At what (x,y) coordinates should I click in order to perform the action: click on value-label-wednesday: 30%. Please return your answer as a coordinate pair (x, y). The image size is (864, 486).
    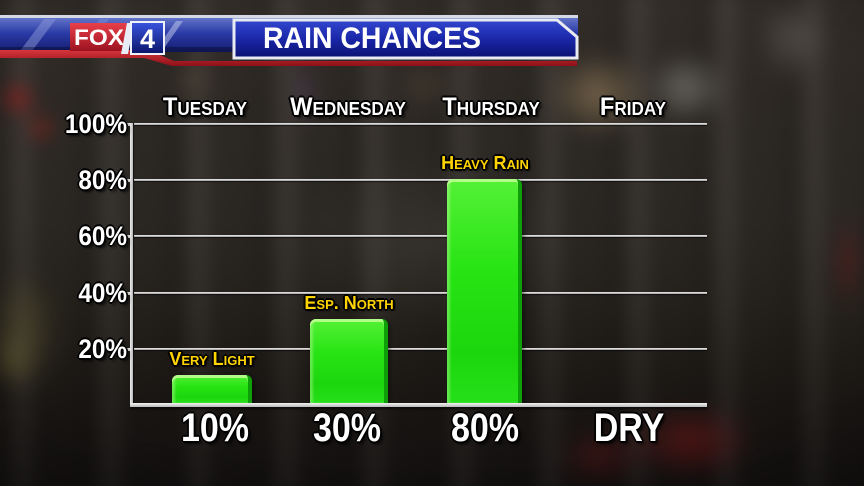
    Looking at the image, I should click on (347, 428).